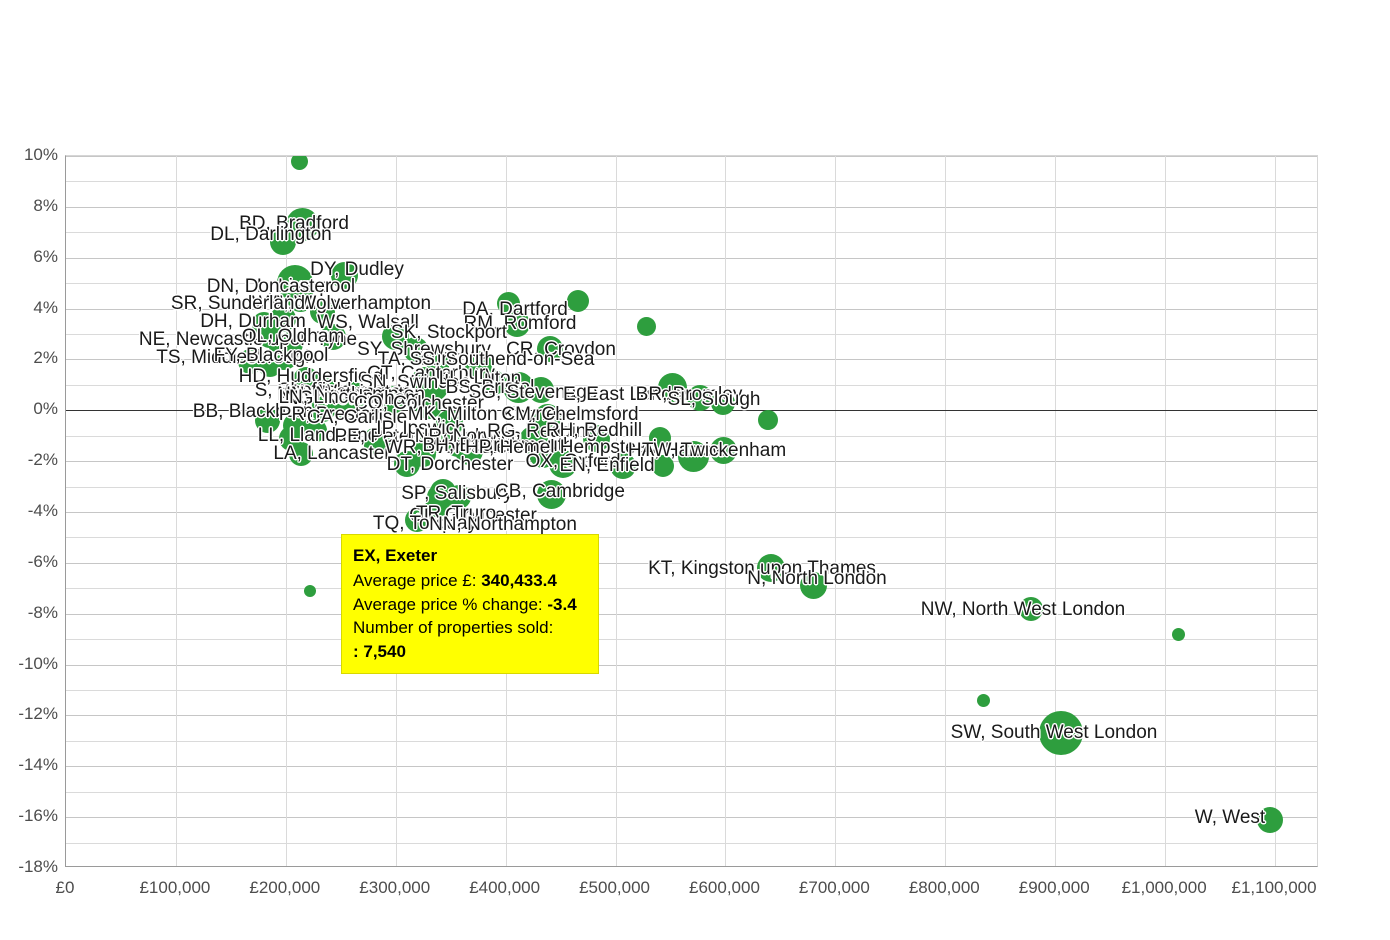 This screenshot has height=940, width=1390. I want to click on tooltip-price-change-value: -3.4, so click(562, 604).